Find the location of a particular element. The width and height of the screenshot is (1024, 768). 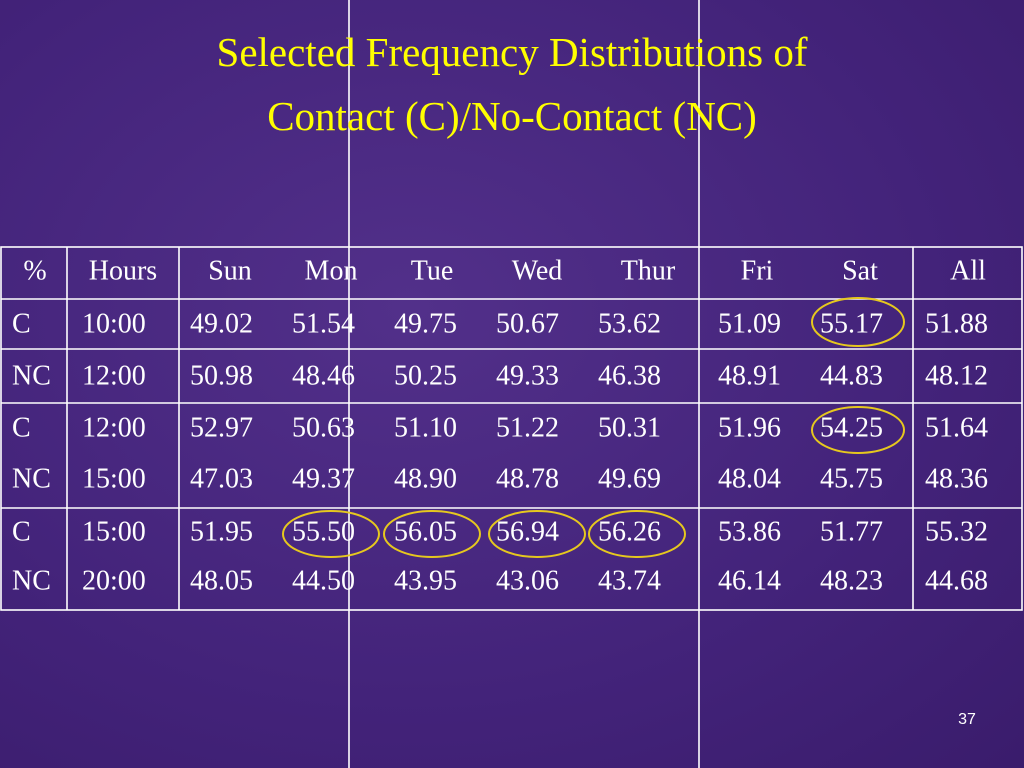

table-cell: 10:00 is located at coordinates (114, 323).